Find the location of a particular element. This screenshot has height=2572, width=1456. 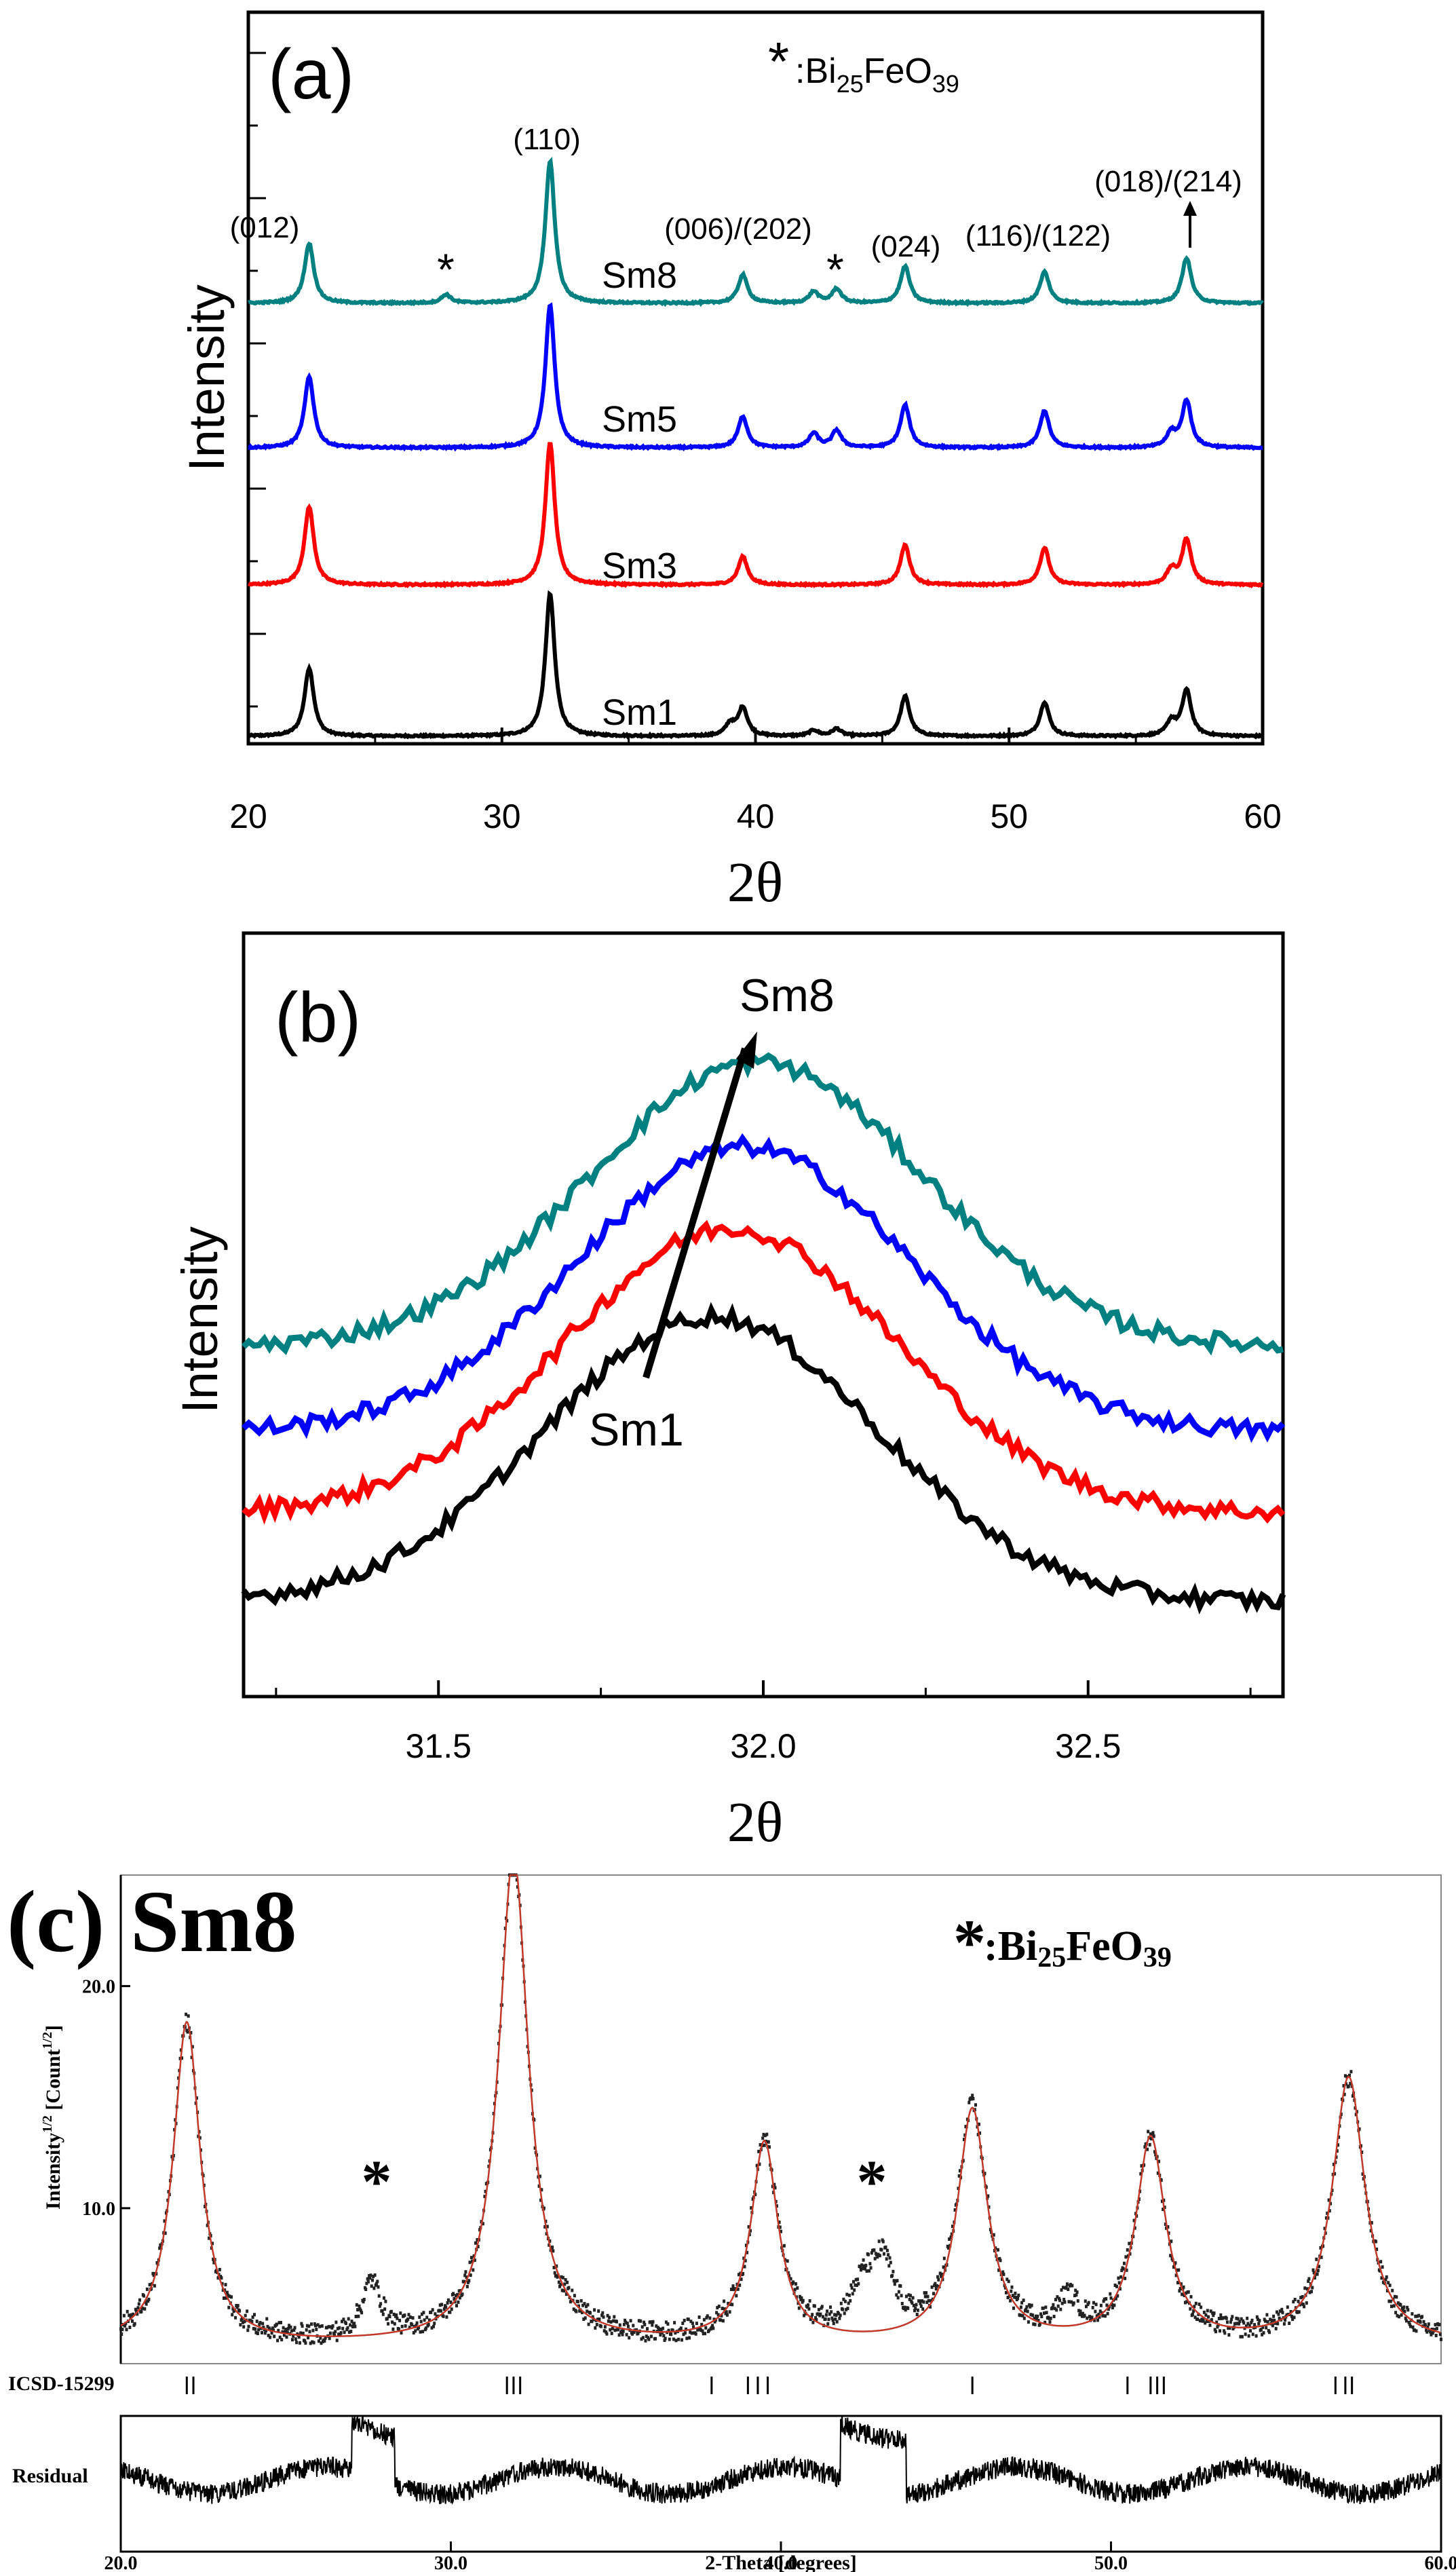

peak-label-006-202: (006)/(202) is located at coordinates (738, 229).